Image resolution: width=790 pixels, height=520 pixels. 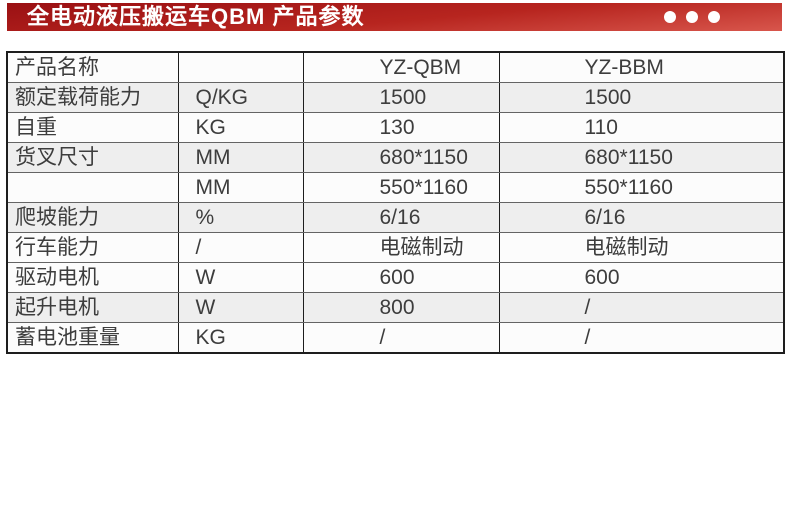 What do you see at coordinates (92, 157) in the screenshot?
I see `param-name-cell: 货叉尺寸` at bounding box center [92, 157].